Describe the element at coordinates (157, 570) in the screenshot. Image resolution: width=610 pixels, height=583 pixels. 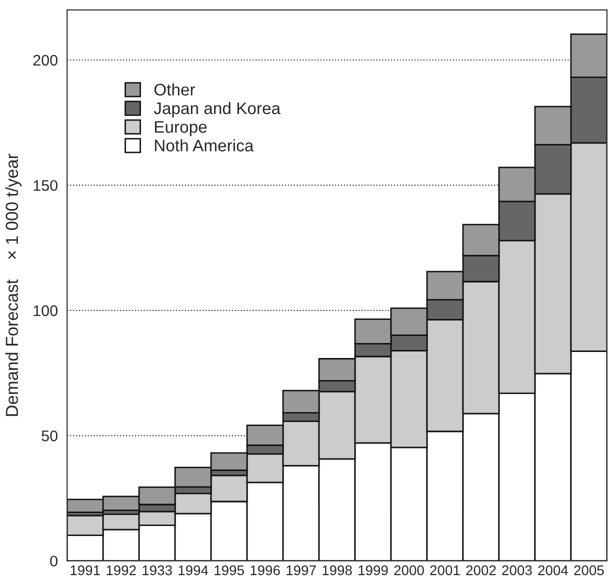
I see `x-tick-label: 1933` at that location.